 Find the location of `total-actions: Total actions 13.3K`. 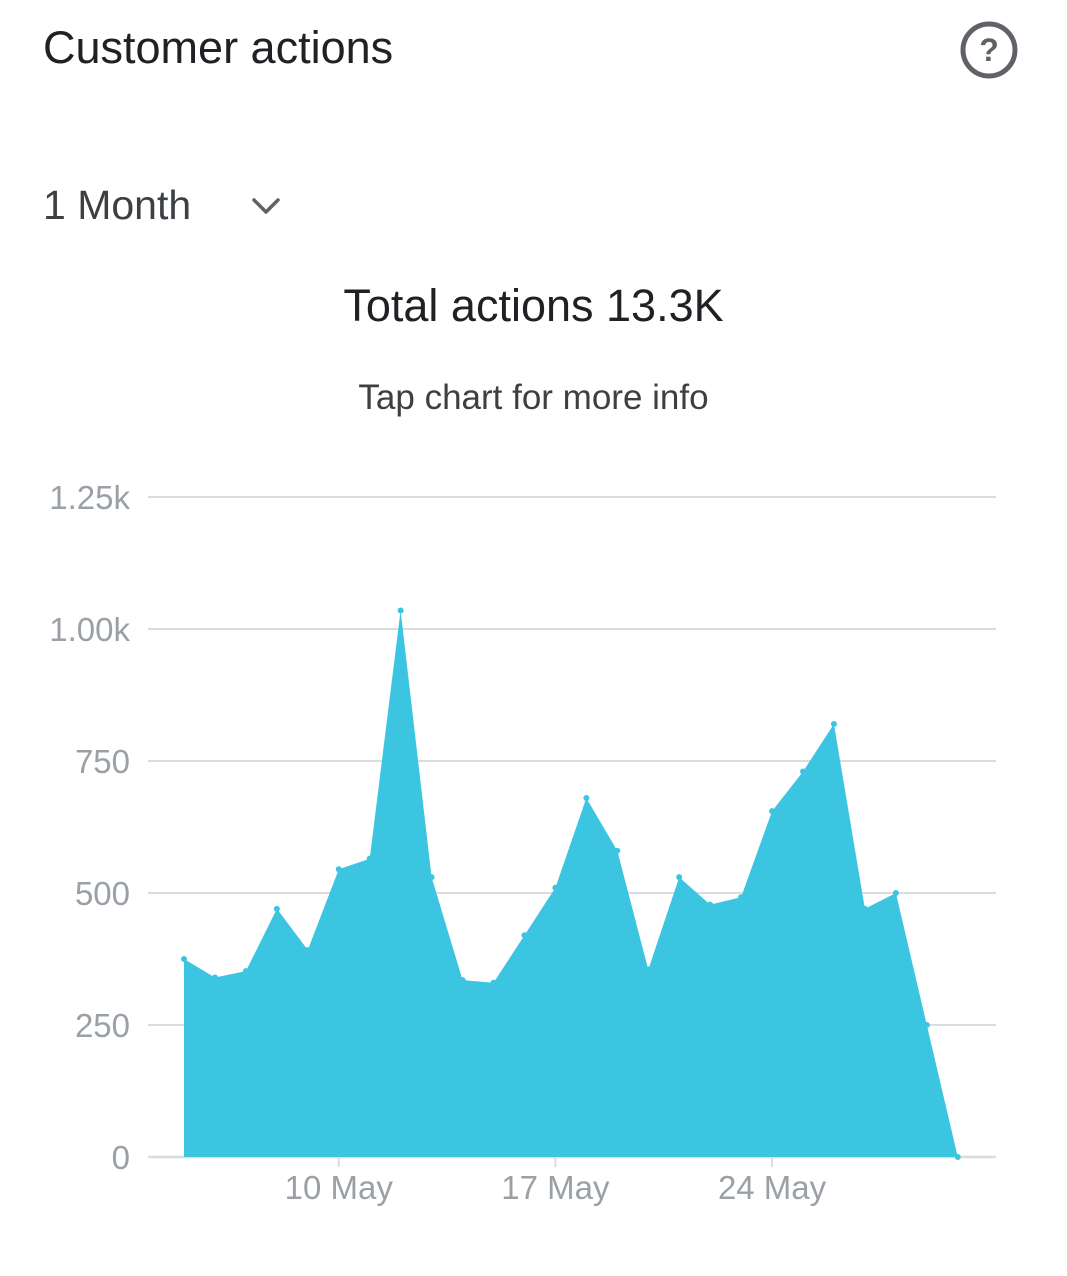

total-actions: Total actions 13.3K is located at coordinates (533, 305).